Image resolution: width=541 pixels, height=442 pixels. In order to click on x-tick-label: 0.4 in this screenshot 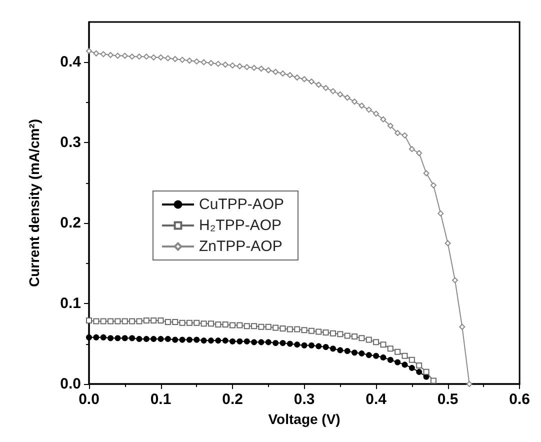, I will do `click(377, 399)`.